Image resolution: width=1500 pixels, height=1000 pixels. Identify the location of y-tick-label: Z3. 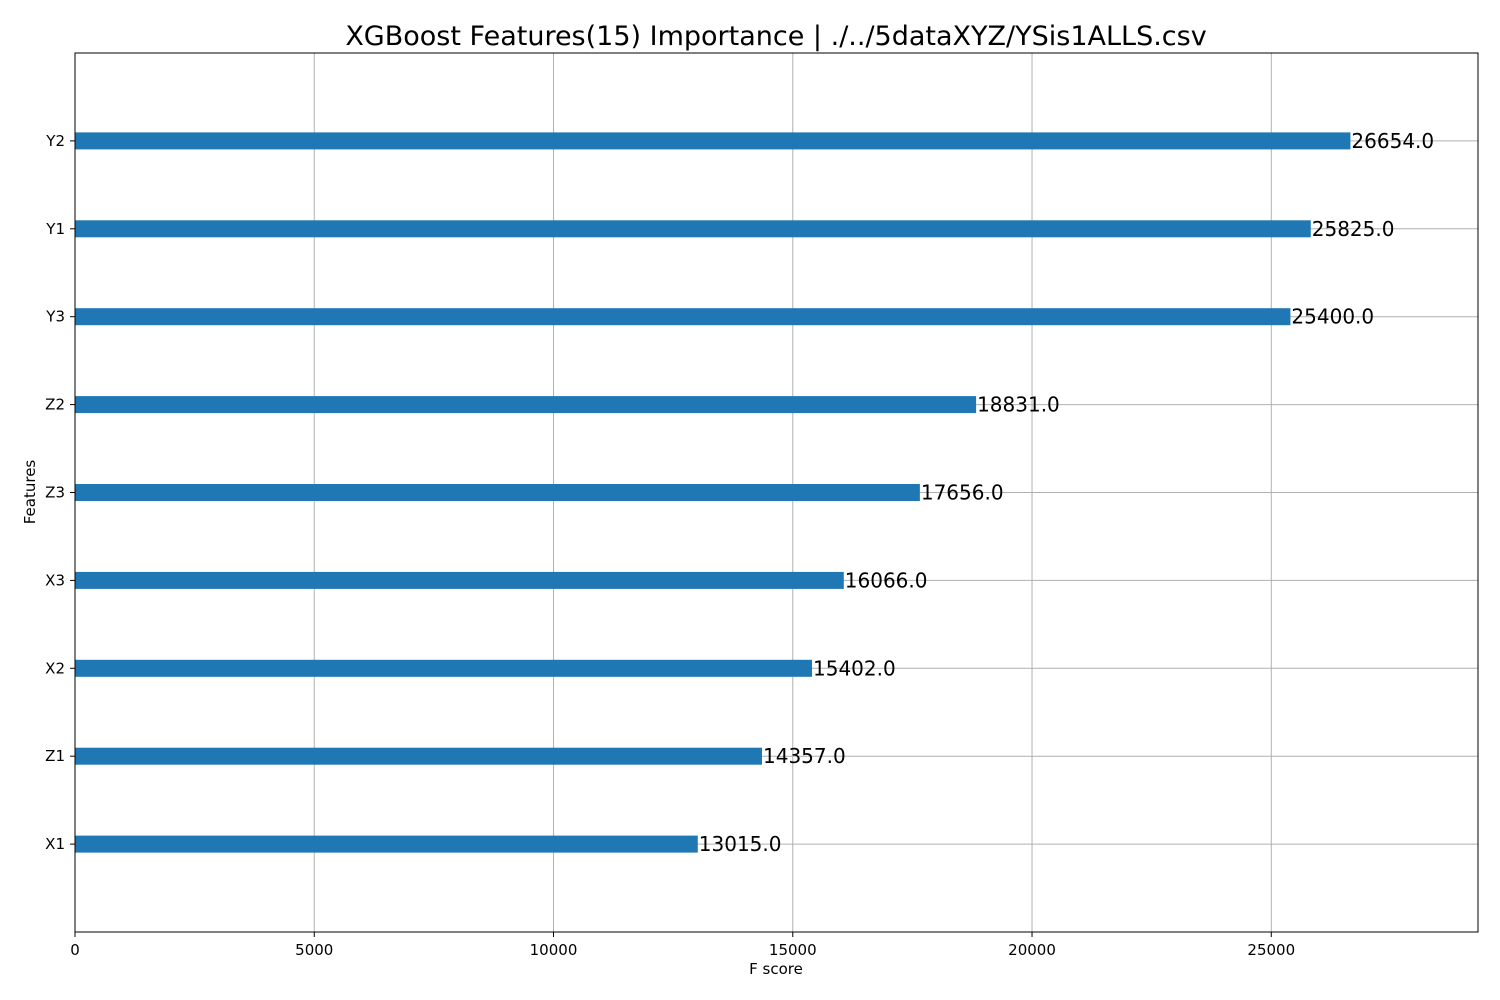
(55, 493).